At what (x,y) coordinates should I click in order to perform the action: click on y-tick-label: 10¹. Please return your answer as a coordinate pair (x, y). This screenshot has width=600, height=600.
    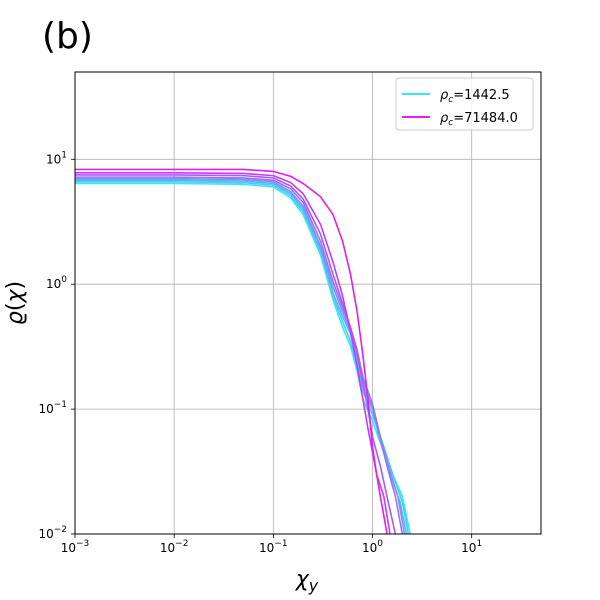
    Looking at the image, I should click on (56, 158).